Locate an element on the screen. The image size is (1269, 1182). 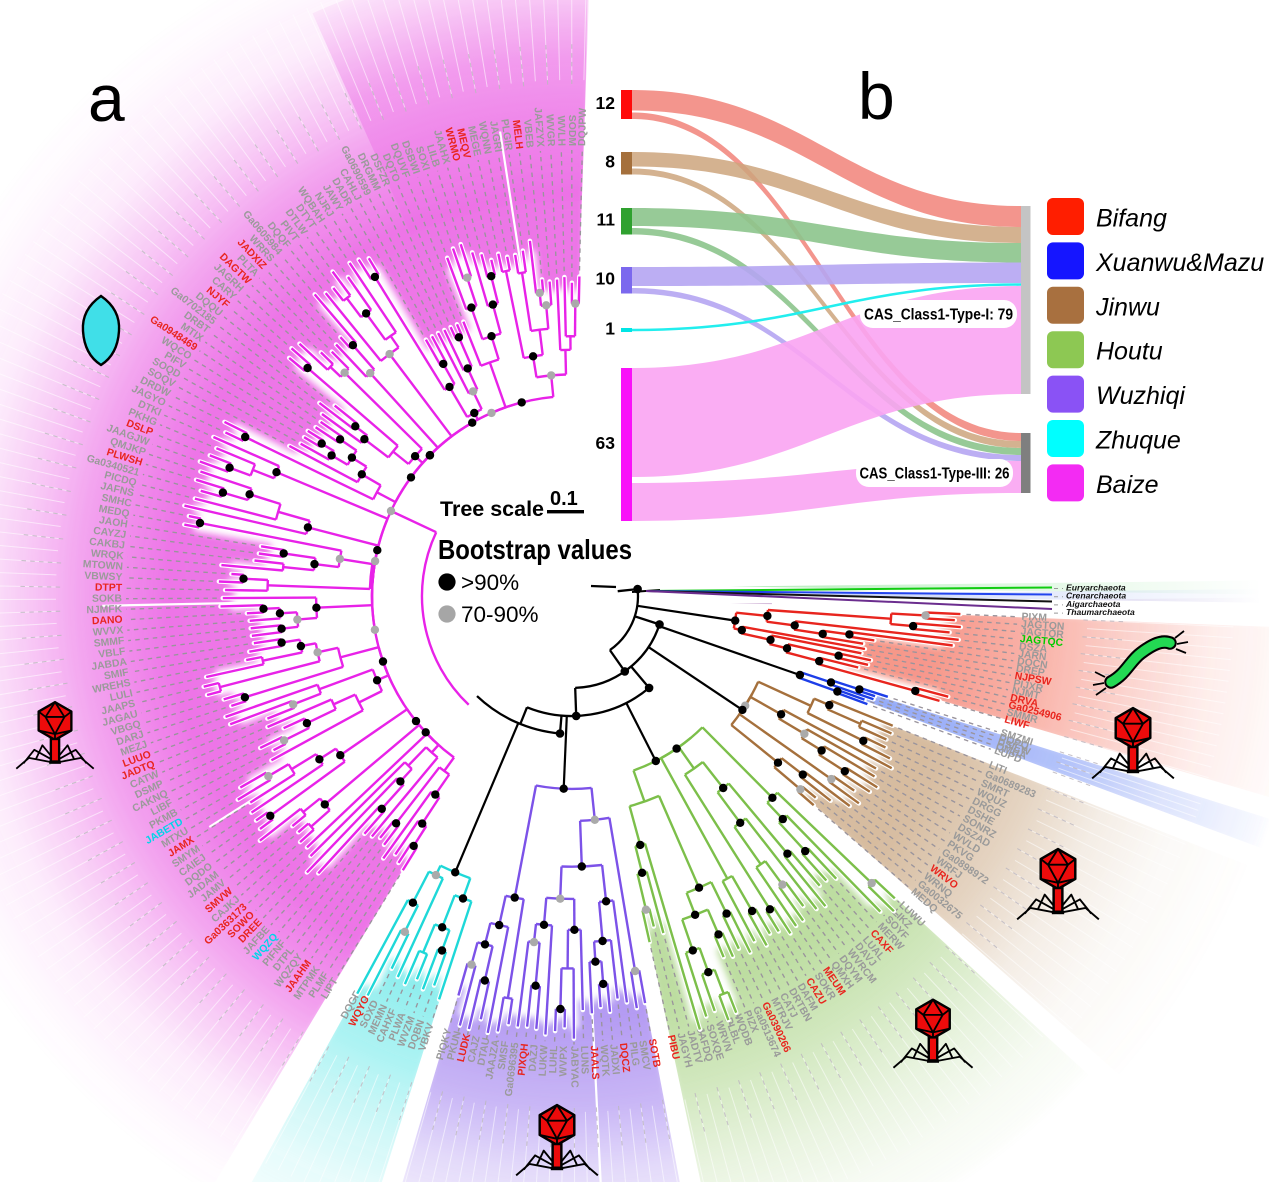
svg-text: WVLH is located at coordinates (561, 130).